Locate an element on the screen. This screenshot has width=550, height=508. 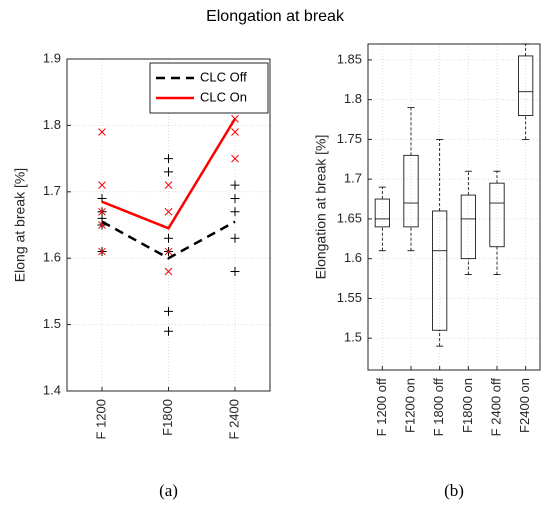
x-tick-label: F 1200 is located at coordinates (100, 419).